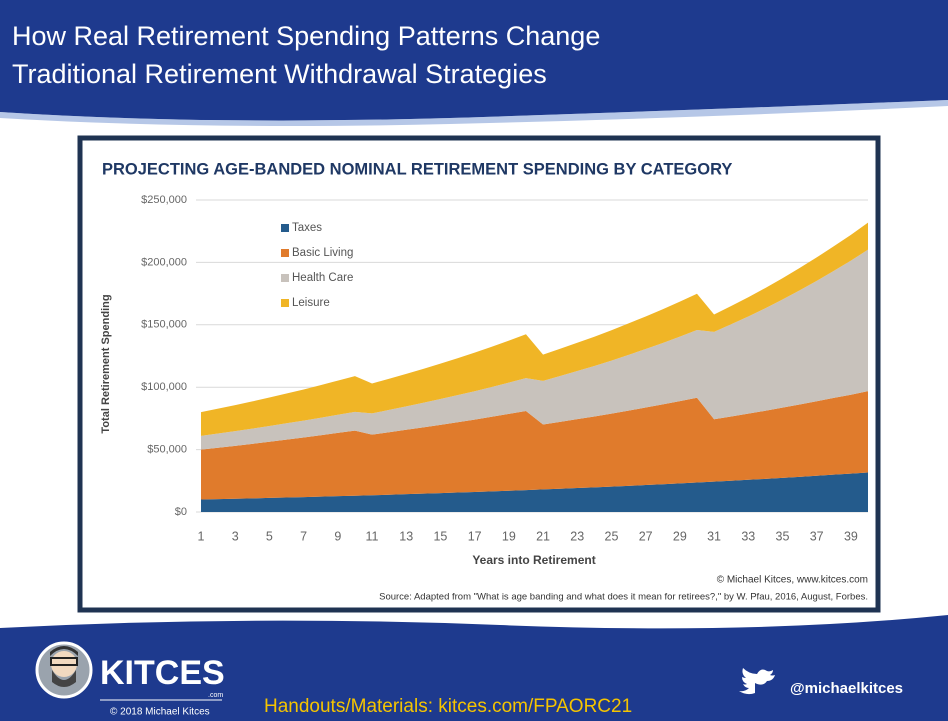 The image size is (948, 721). Describe the element at coordinates (160, 712) in the screenshot. I see `copyright: © 2018 Michael Kitces` at that location.